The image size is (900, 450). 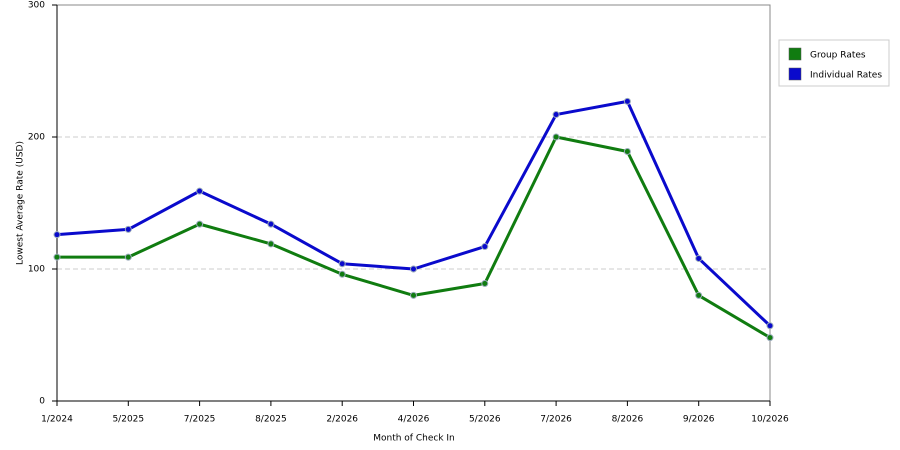 I want to click on x-tick-label: 9/2026, so click(x=699, y=420).